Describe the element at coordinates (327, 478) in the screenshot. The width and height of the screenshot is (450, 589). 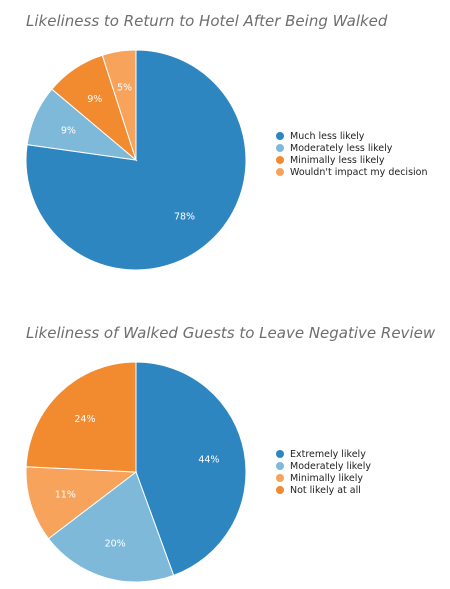
I see `legend-label: Minimally likely` at that location.